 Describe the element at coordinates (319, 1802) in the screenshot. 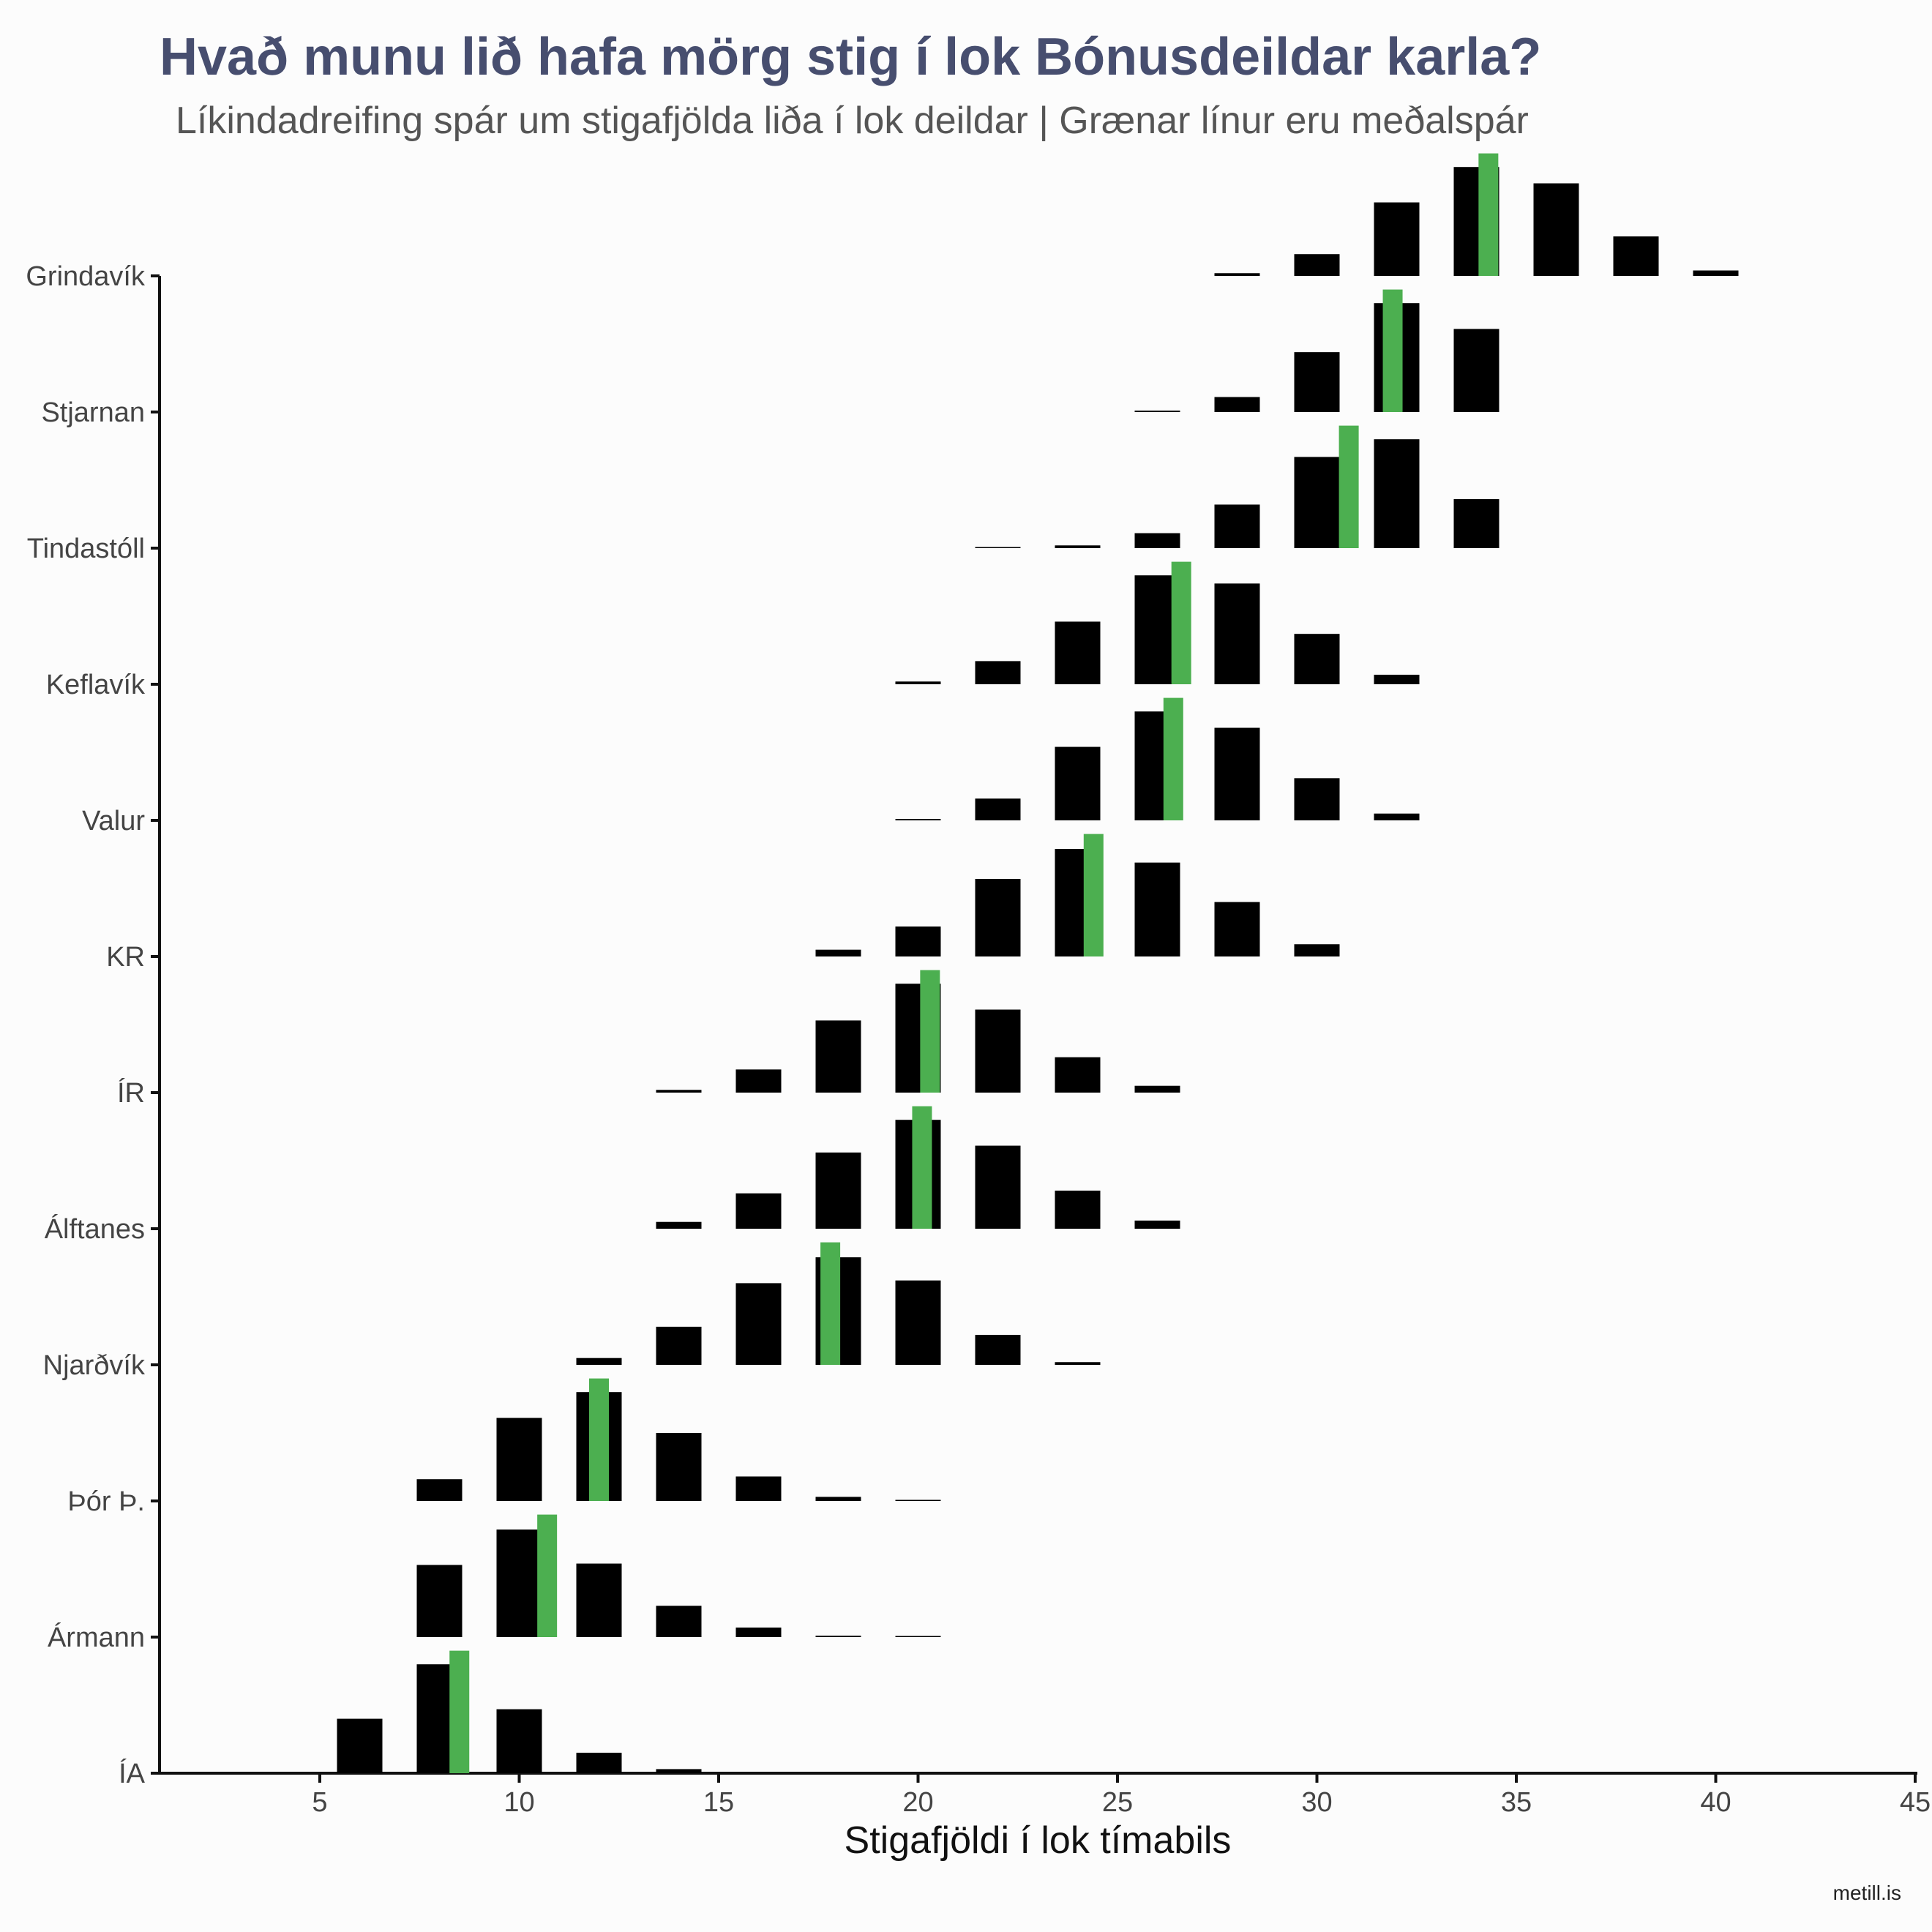

I see `x-tick-label: 5` at that location.